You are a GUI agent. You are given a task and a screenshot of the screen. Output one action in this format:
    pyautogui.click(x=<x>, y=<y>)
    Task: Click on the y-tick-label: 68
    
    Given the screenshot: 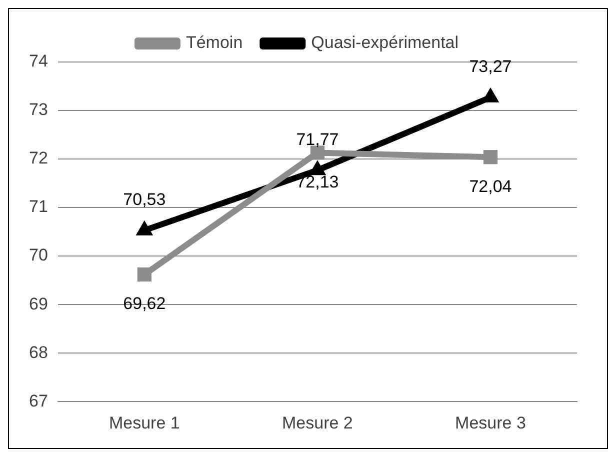 What is the action you would take?
    pyautogui.click(x=38, y=352)
    